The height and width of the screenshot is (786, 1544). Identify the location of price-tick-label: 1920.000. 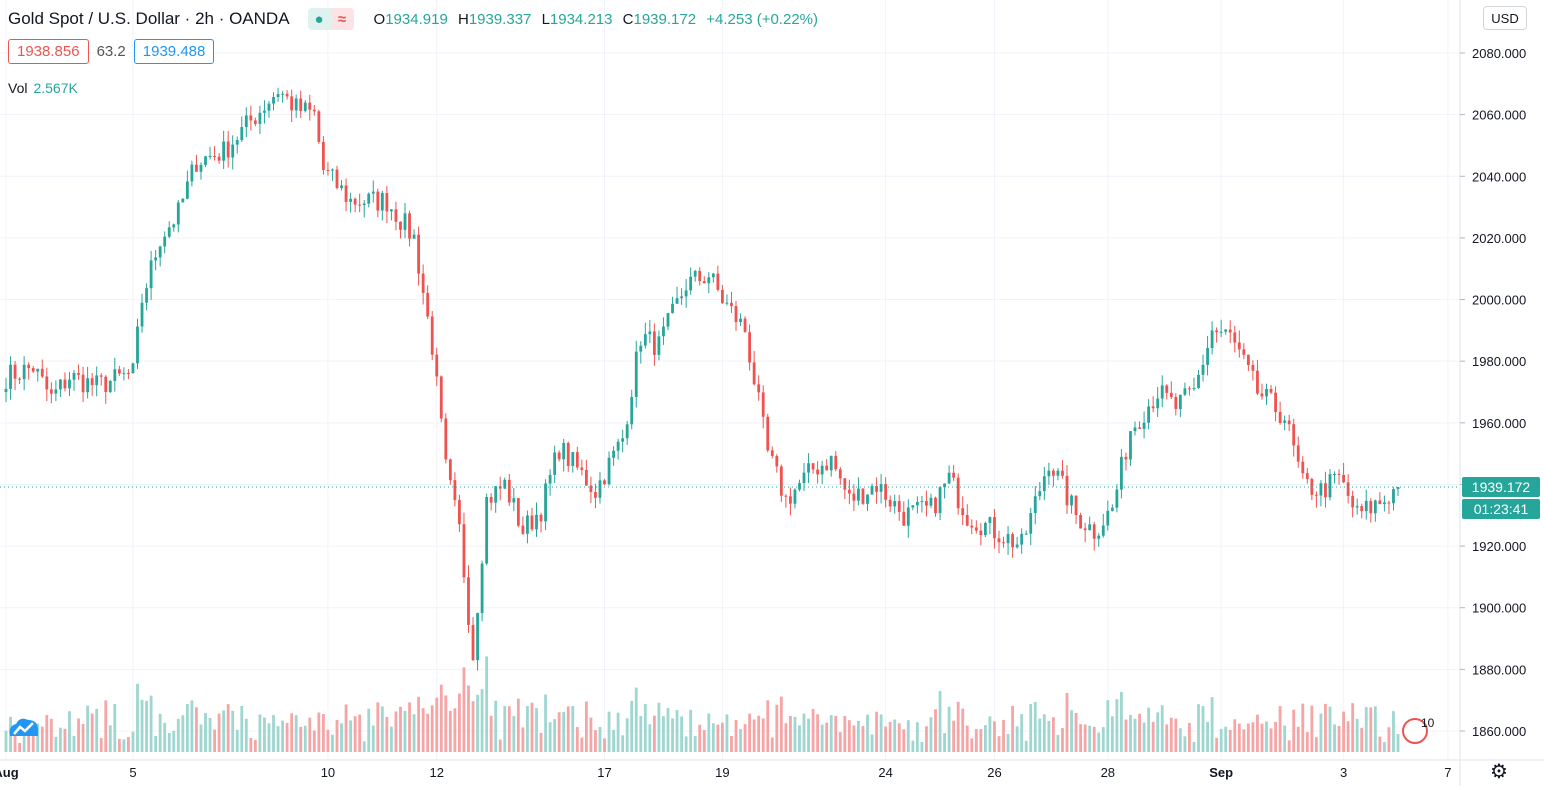
(1499, 546).